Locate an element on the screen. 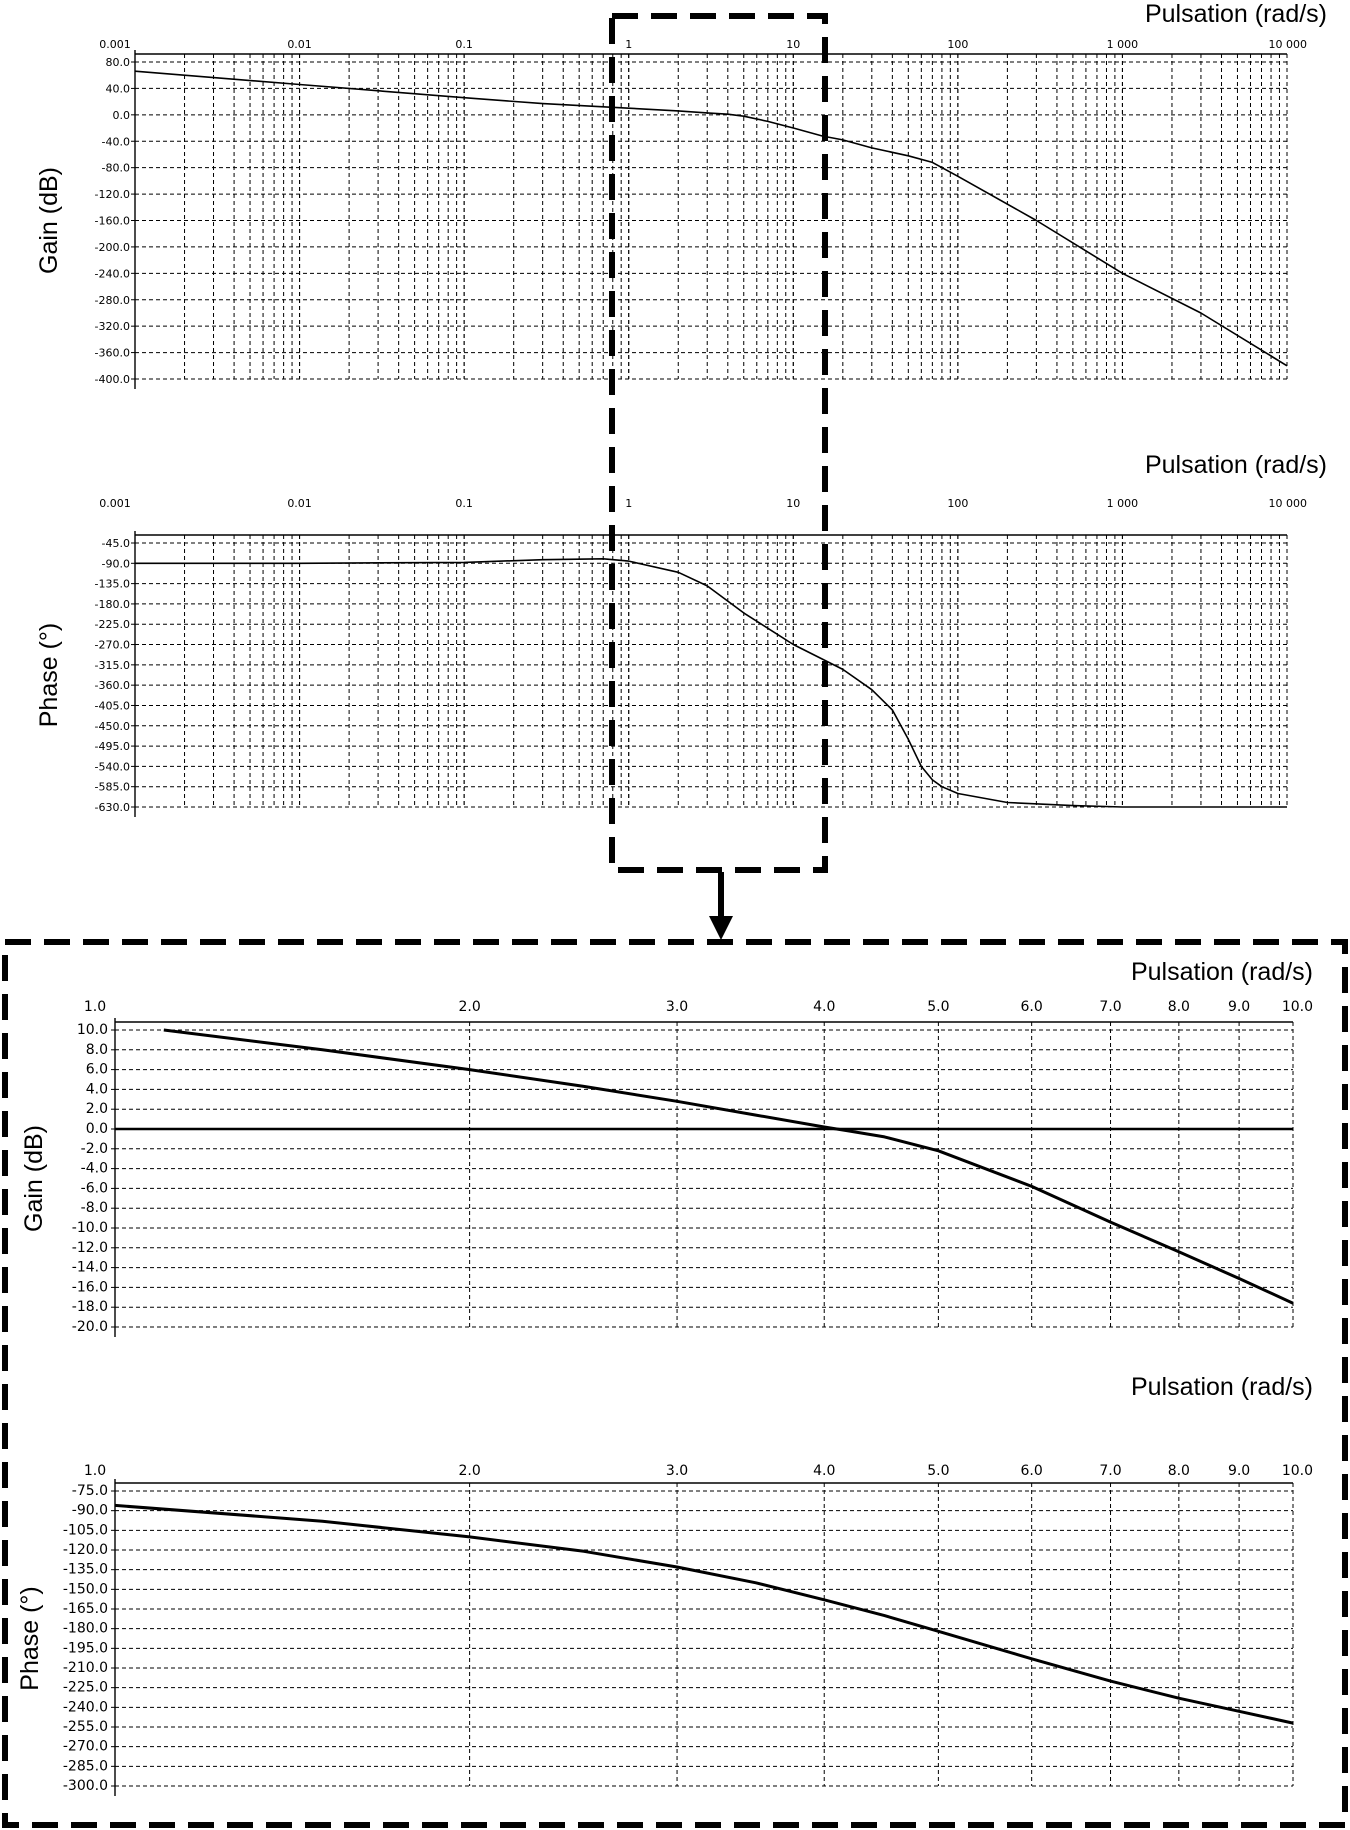  y-tick-label: -12.0 is located at coordinates (90, 1248).